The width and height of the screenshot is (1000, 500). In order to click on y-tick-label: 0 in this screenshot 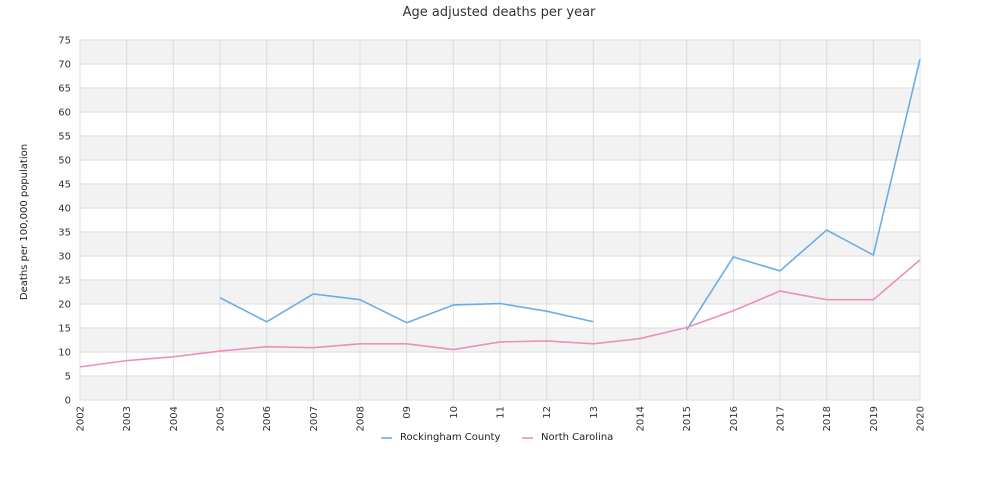, I will do `click(68, 401)`.